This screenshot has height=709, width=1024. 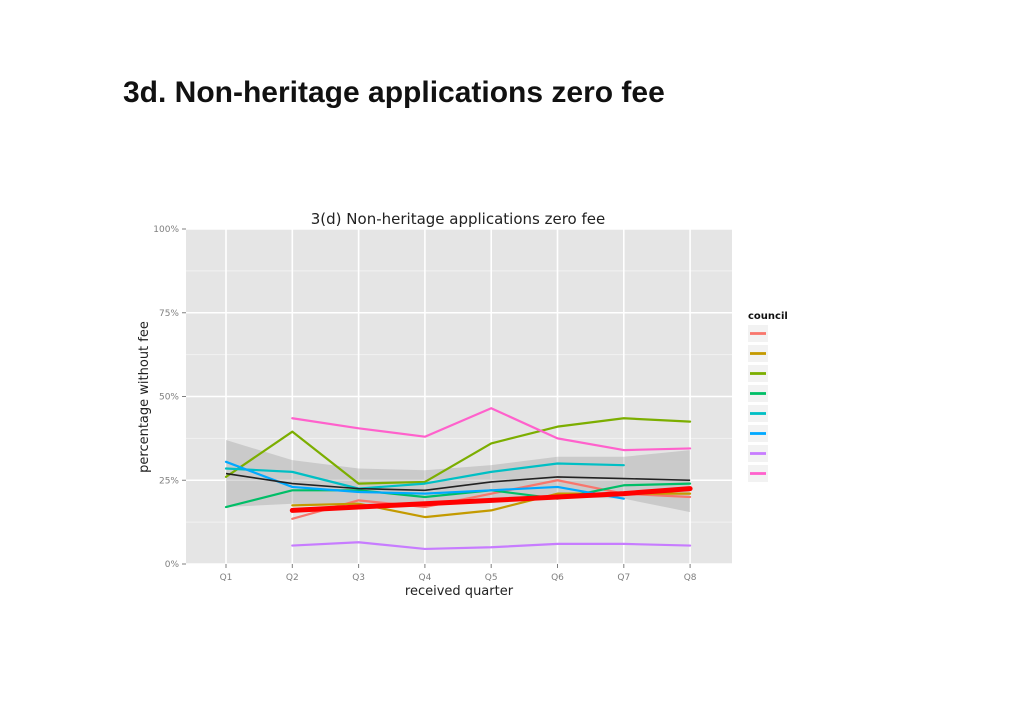 I want to click on slide-title: 3d. Non-heritage applications zero fee, so click(x=394, y=92).